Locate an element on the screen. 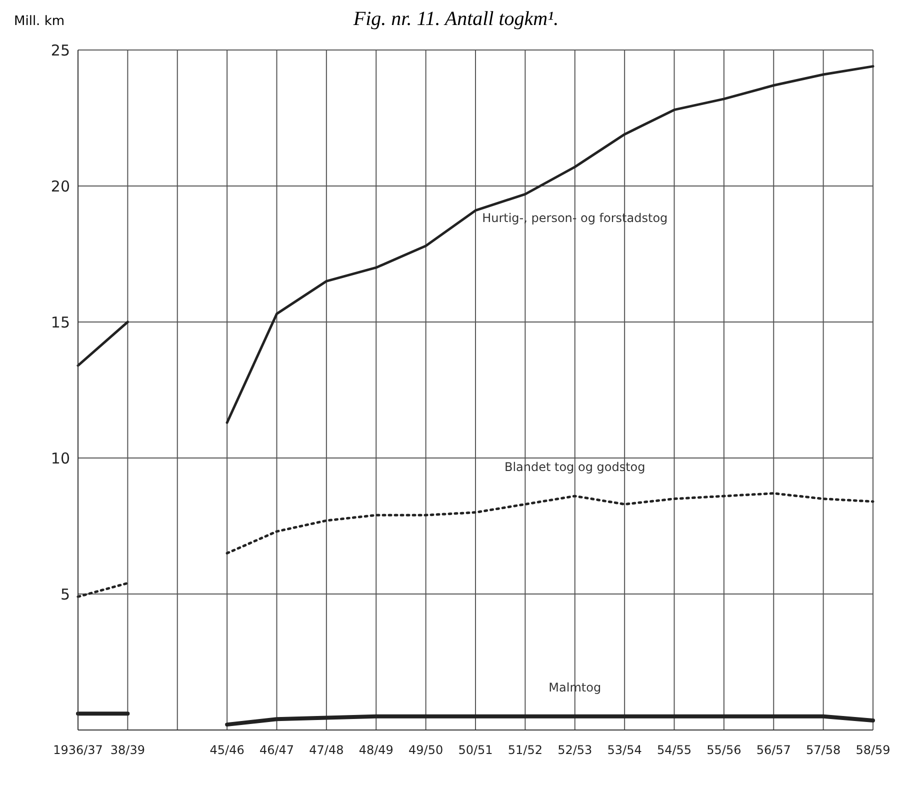 This screenshot has height=810, width=907. x-tick-label: 47/48 is located at coordinates (326, 750).